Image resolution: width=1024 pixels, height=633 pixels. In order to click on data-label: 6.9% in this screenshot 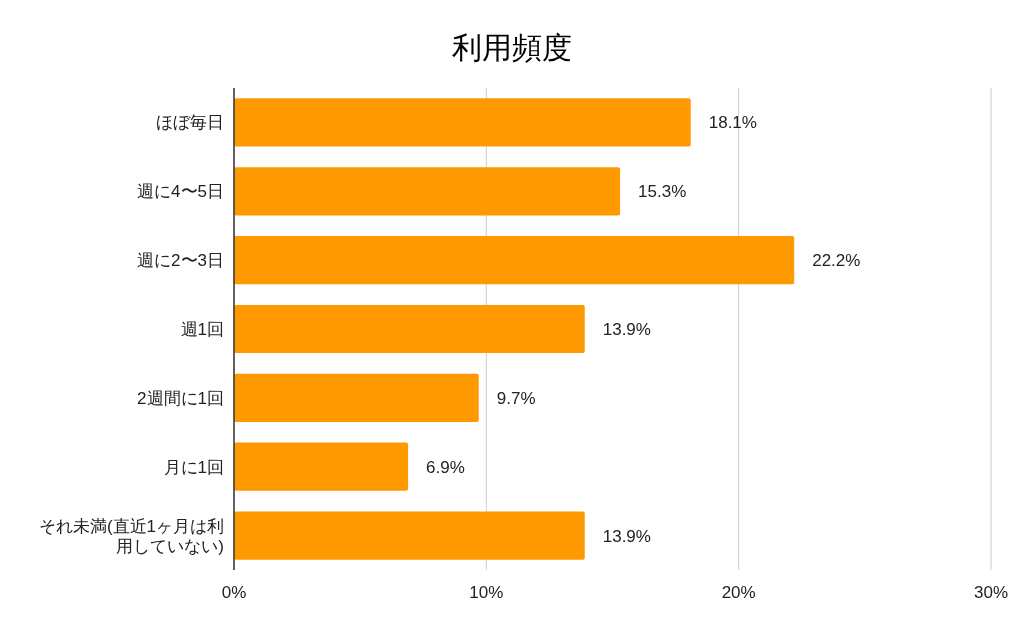, I will do `click(445, 467)`.